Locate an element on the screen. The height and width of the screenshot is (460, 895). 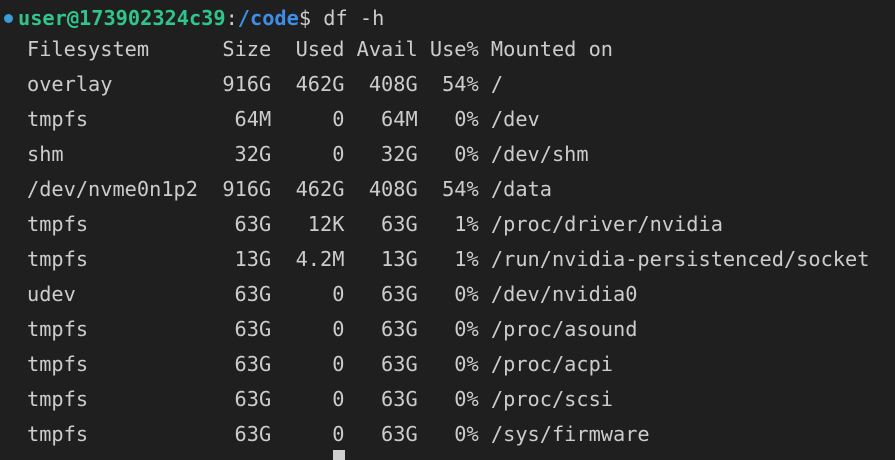
terminal-cursor is located at coordinates (339, 455).